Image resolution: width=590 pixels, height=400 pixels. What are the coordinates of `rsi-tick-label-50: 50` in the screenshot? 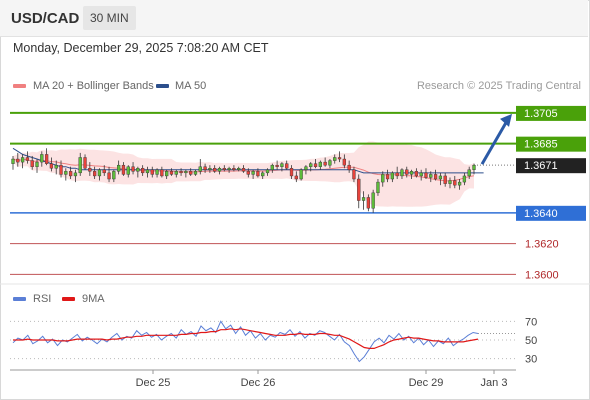 It's located at (531, 341).